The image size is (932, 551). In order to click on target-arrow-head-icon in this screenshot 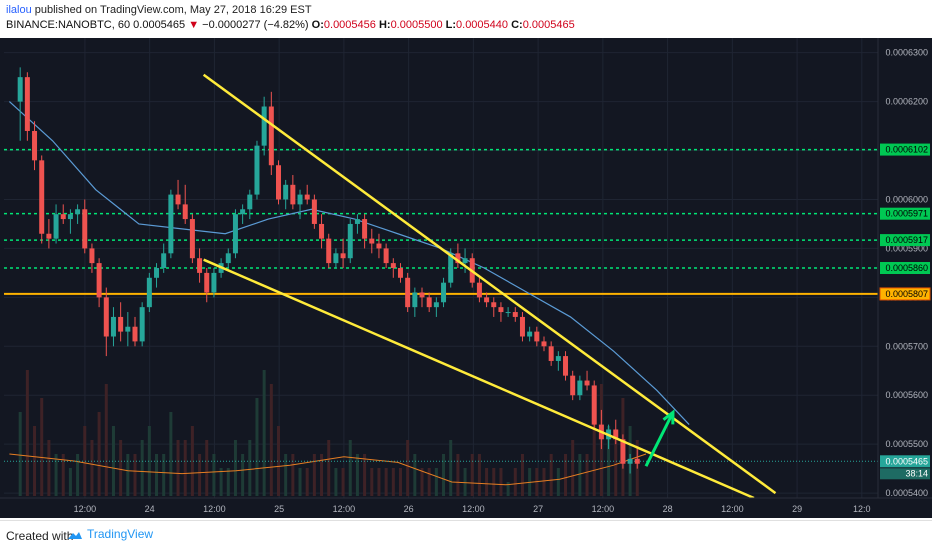, I will do `click(668, 417)`.